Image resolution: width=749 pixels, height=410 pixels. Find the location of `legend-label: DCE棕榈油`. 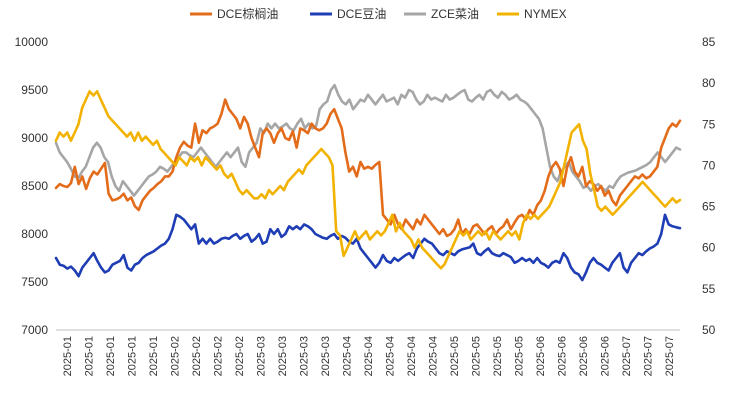

legend-label: DCE棕榈油 is located at coordinates (247, 13).